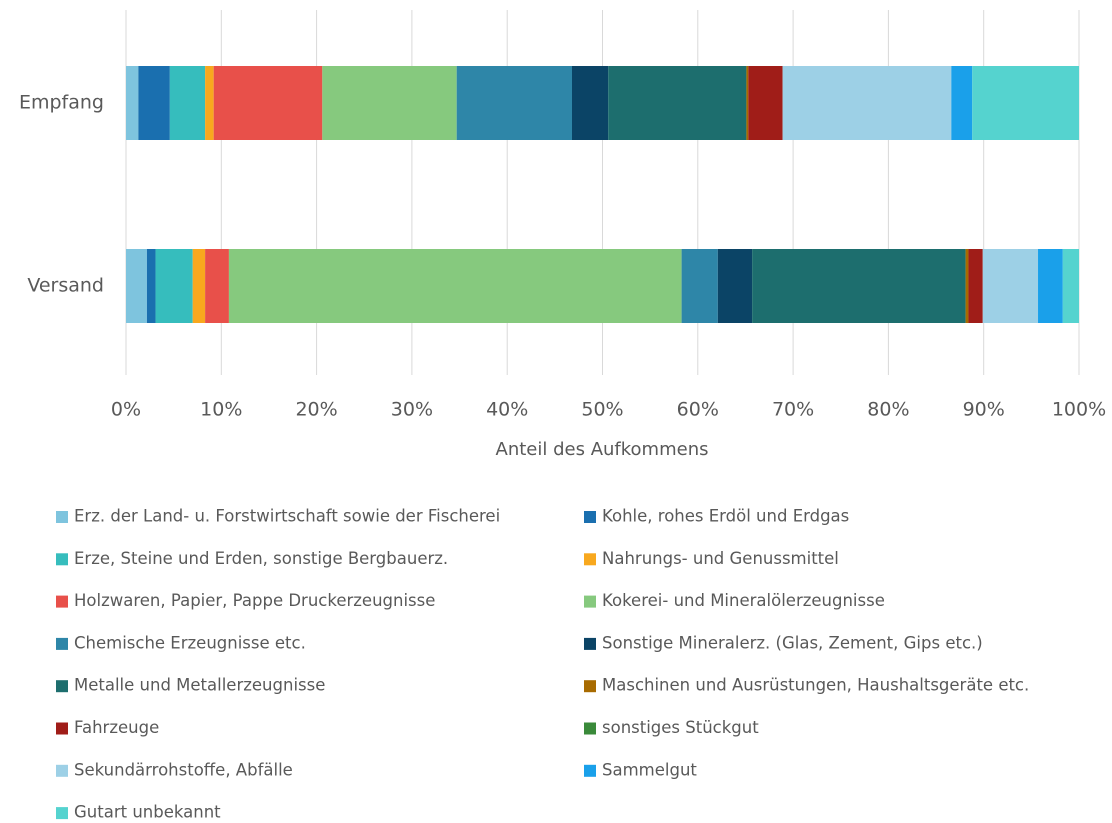  What do you see at coordinates (793, 410) in the screenshot?
I see `x-tick-label: 70%` at bounding box center [793, 410].